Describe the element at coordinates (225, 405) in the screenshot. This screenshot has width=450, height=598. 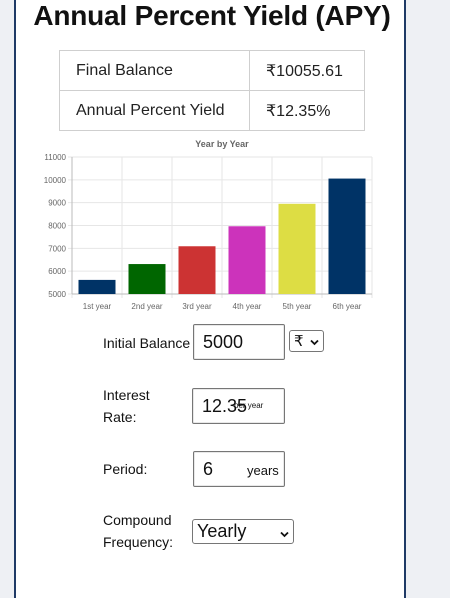
I see `interest-rate-value: 12.35` at that location.